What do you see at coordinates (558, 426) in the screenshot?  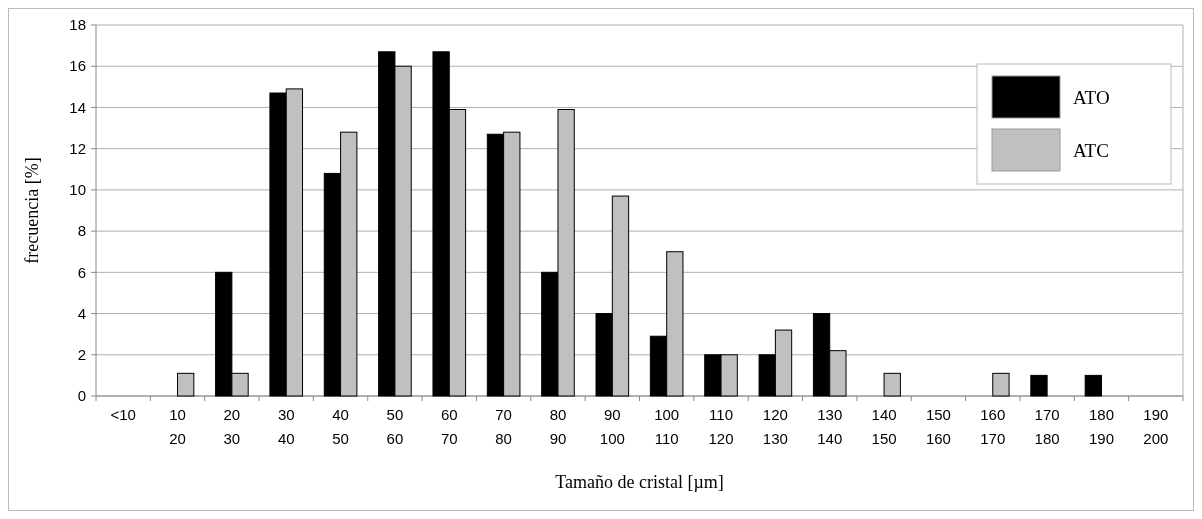 I see `x-tick-label: 80 90` at bounding box center [558, 426].